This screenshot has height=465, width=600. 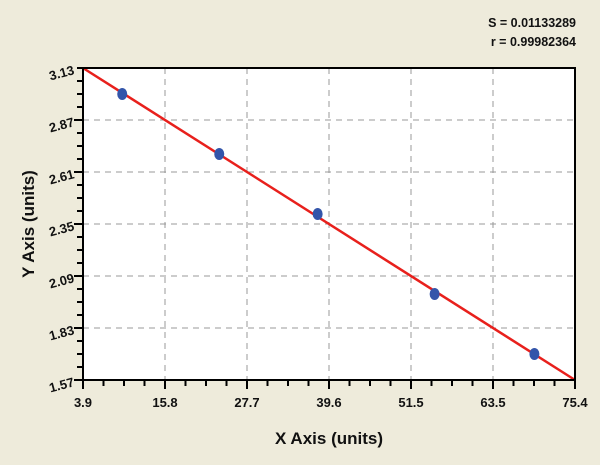 I want to click on y-tick-labels: 1.57 1.83 2.09 2.35 2.61 2.87 3.13, so click(x=61, y=228).